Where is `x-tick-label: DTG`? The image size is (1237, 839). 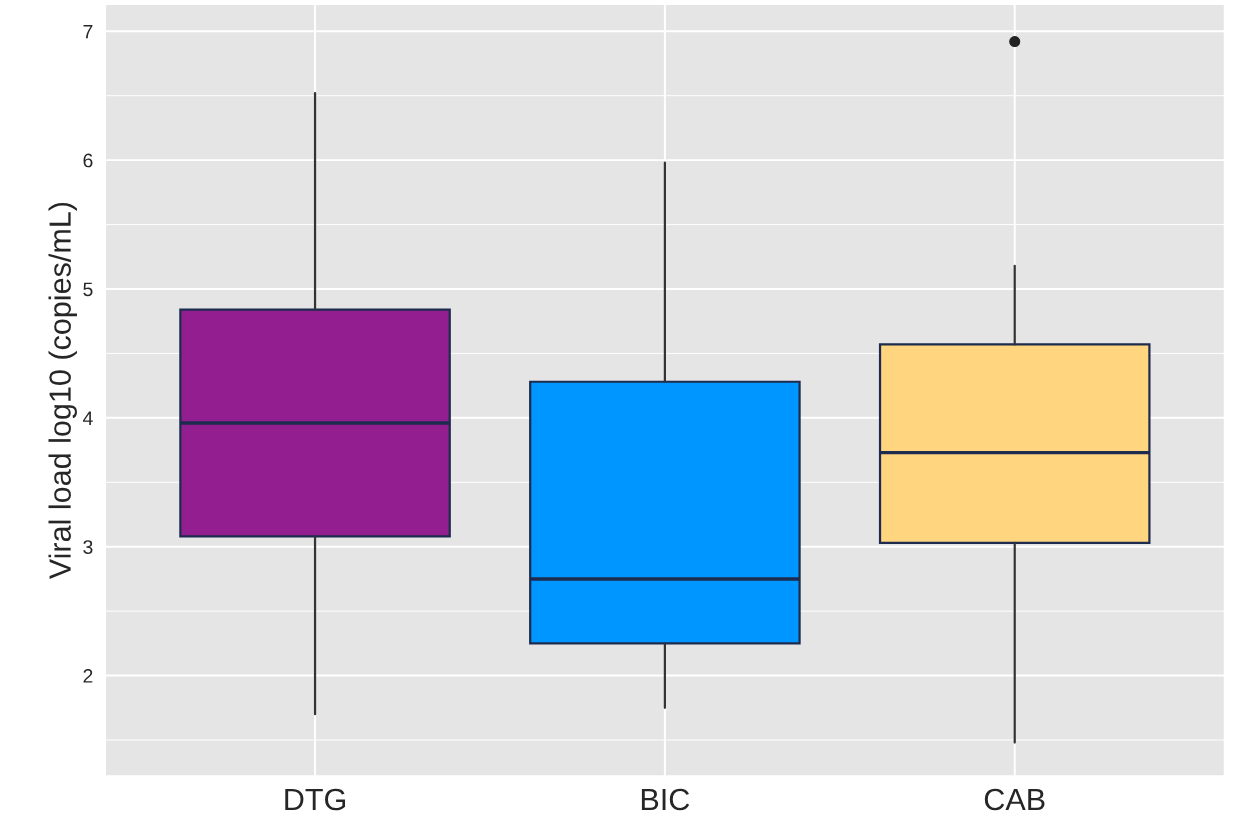
x-tick-label: DTG is located at coordinates (315, 799).